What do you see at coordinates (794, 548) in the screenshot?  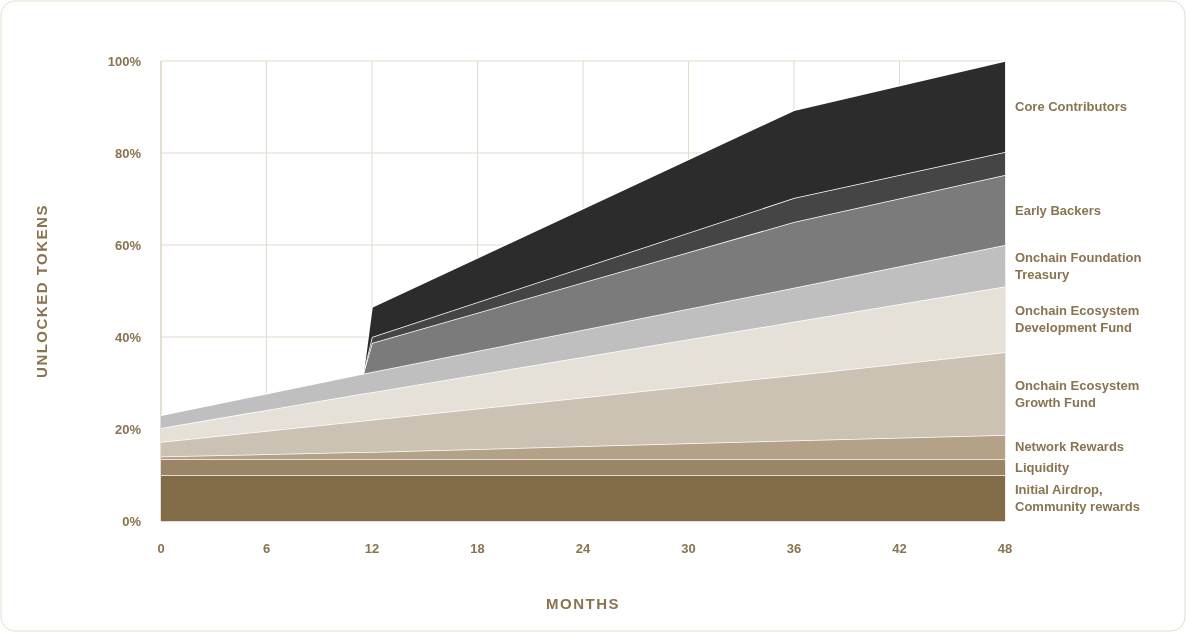 I see `x-tick-label: 36` at bounding box center [794, 548].